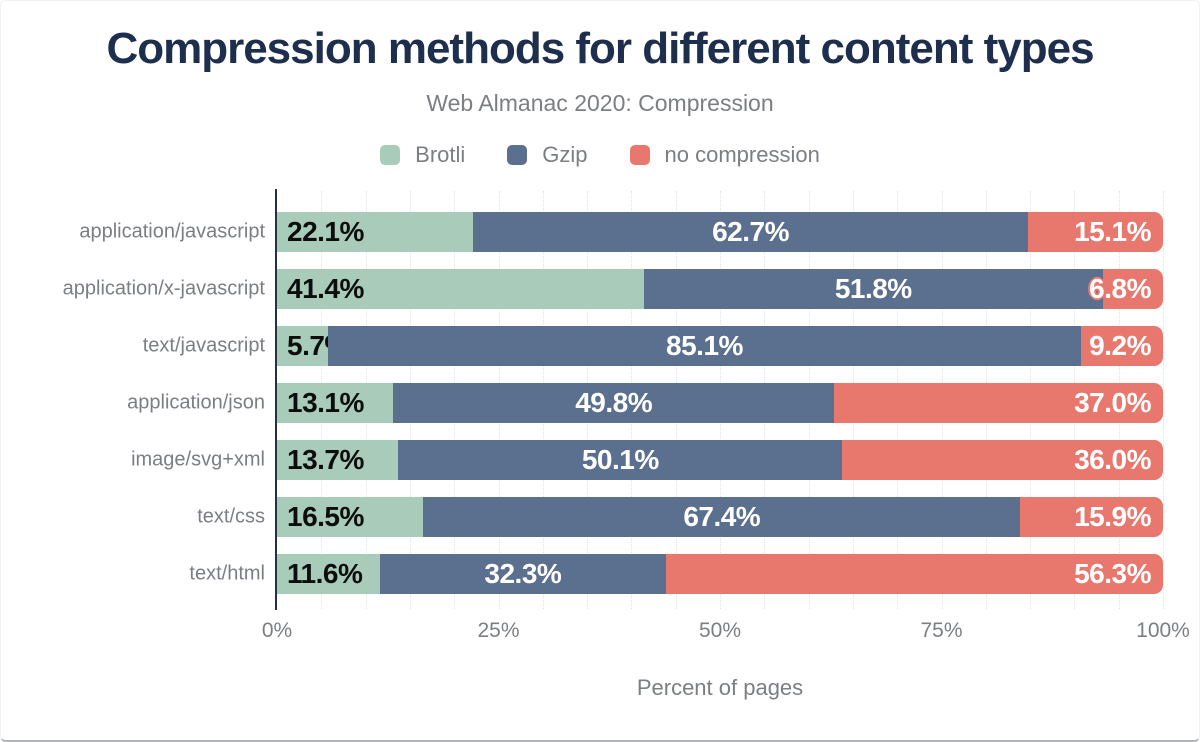 The width and height of the screenshot is (1200, 742). I want to click on bar-segment-gzip: 62.7%, so click(750, 232).